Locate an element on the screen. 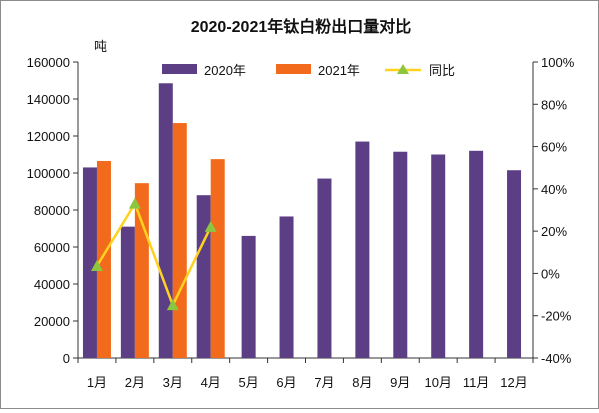 The image size is (599, 413). y-tick-label-left: 20000 is located at coordinates (52, 321).